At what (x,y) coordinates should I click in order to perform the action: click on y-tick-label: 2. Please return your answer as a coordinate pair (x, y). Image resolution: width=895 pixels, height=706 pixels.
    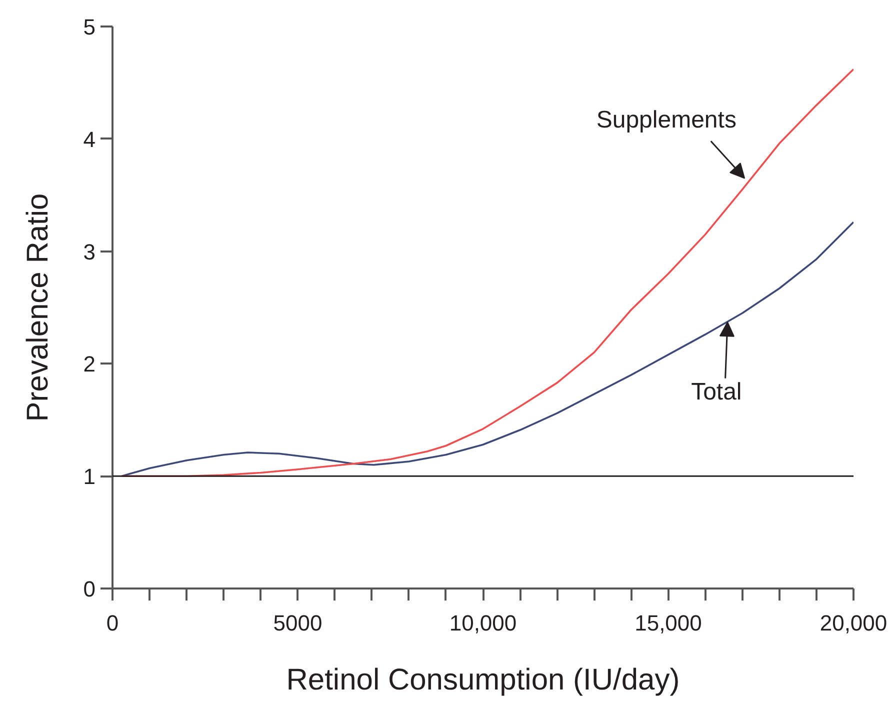
    Looking at the image, I should click on (89, 364).